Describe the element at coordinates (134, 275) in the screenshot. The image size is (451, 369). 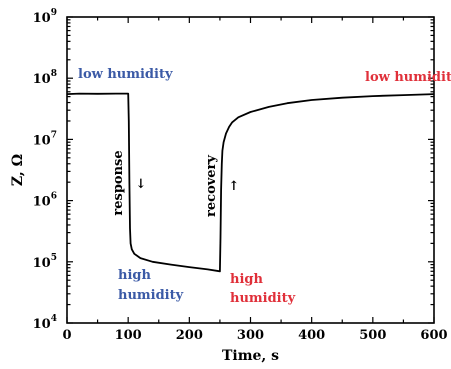
I see `annotation-high-humidity-left-line1: high` at that location.